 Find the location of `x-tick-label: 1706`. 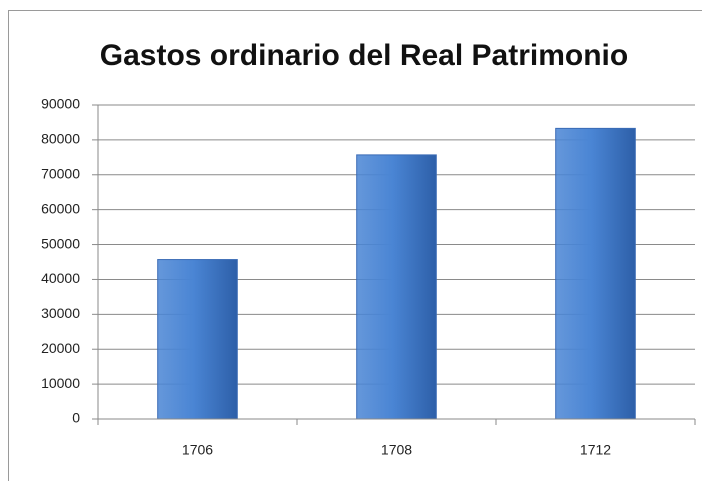

x-tick-label: 1706 is located at coordinates (197, 450).